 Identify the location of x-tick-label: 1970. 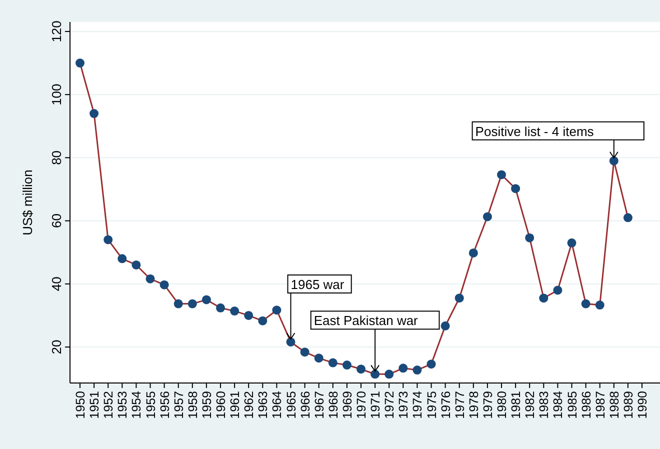
(361, 404).